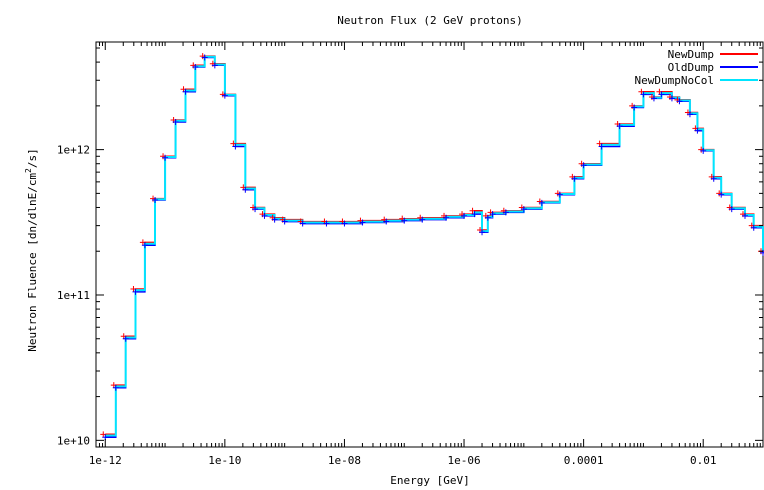 This screenshot has height=490, width=764. What do you see at coordinates (73, 440) in the screenshot?
I see `y-tick-label: 1e+10` at bounding box center [73, 440].